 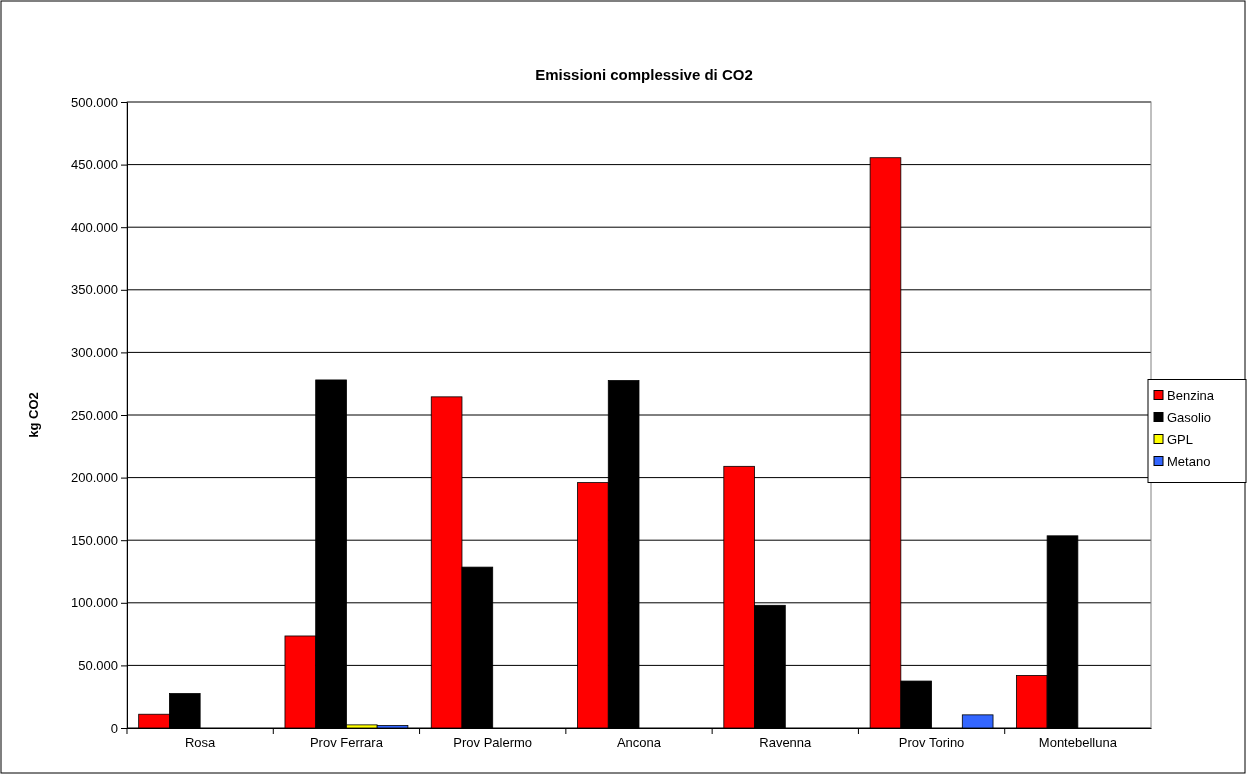 What do you see at coordinates (1189, 461) in the screenshot?
I see `legend-label: Metano` at bounding box center [1189, 461].